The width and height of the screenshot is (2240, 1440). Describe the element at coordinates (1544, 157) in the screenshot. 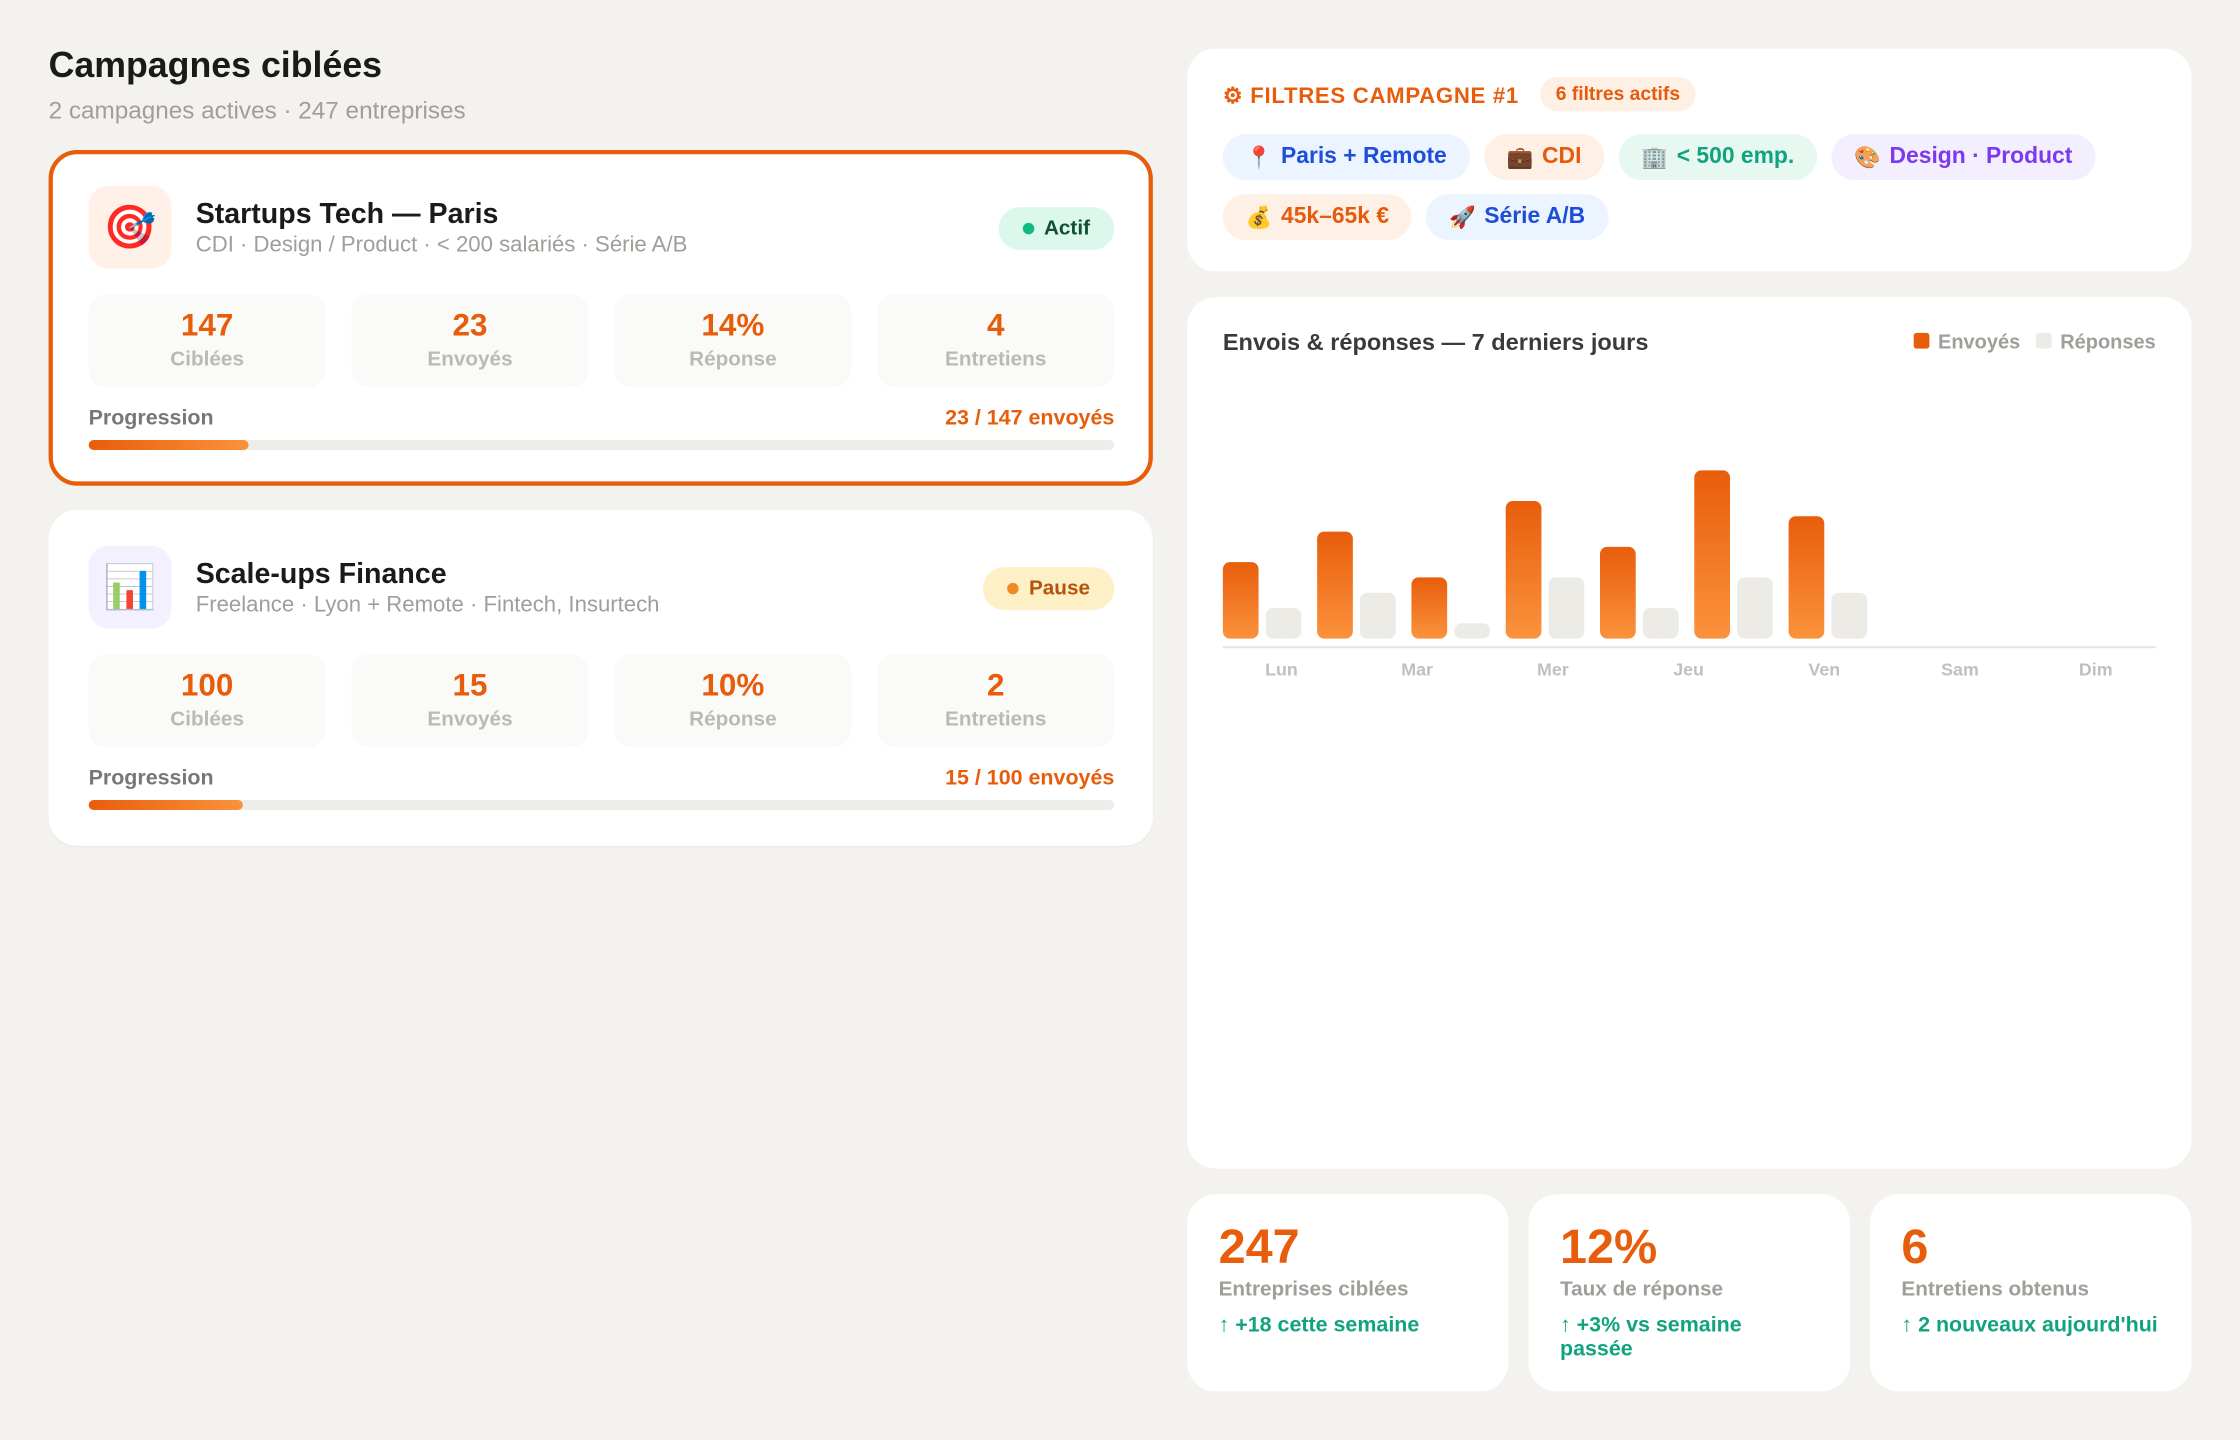

I see `filter-chip: 💼 CDI` at that location.